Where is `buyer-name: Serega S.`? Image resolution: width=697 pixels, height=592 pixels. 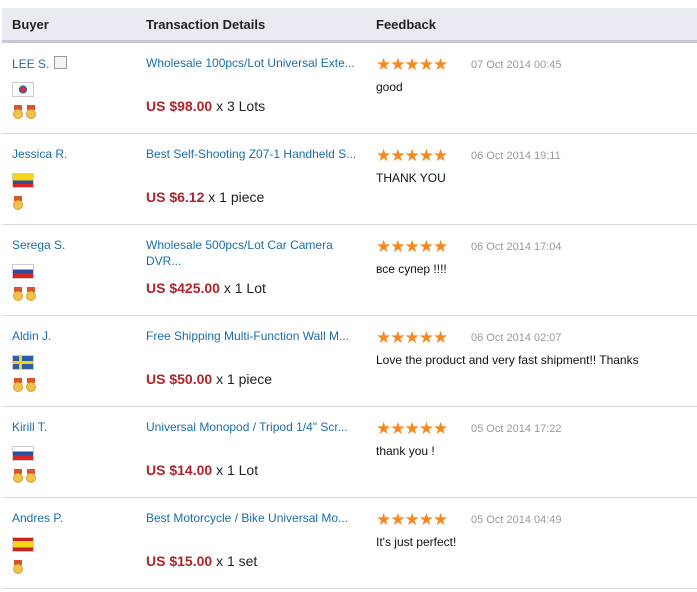
buyer-name: Serega S. is located at coordinates (39, 245).